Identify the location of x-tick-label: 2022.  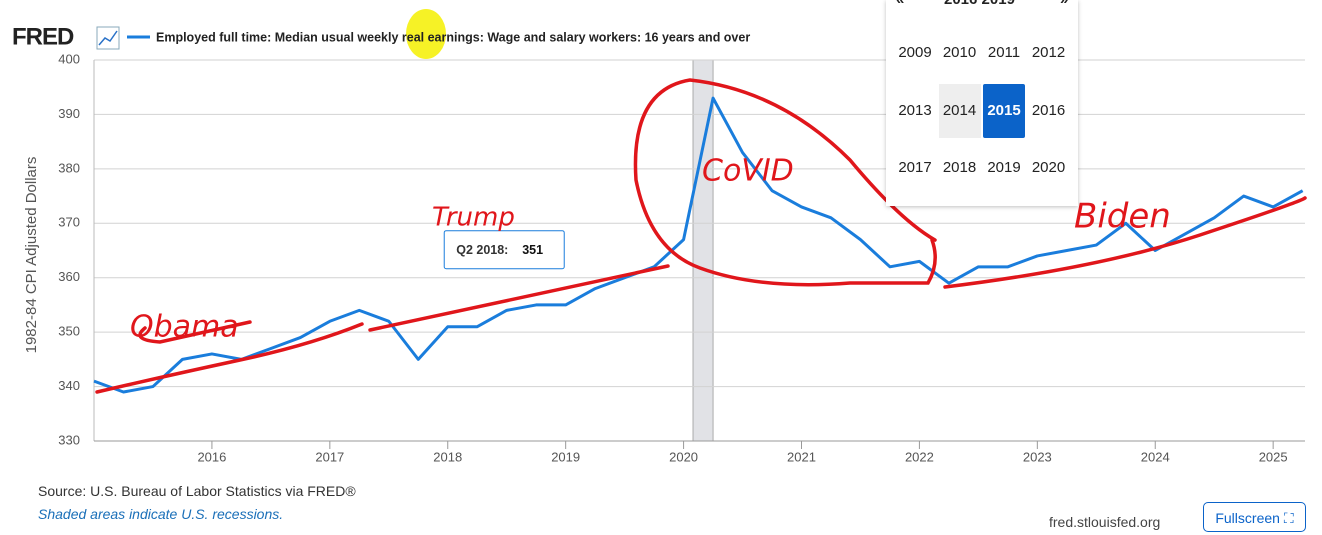
(919, 456).